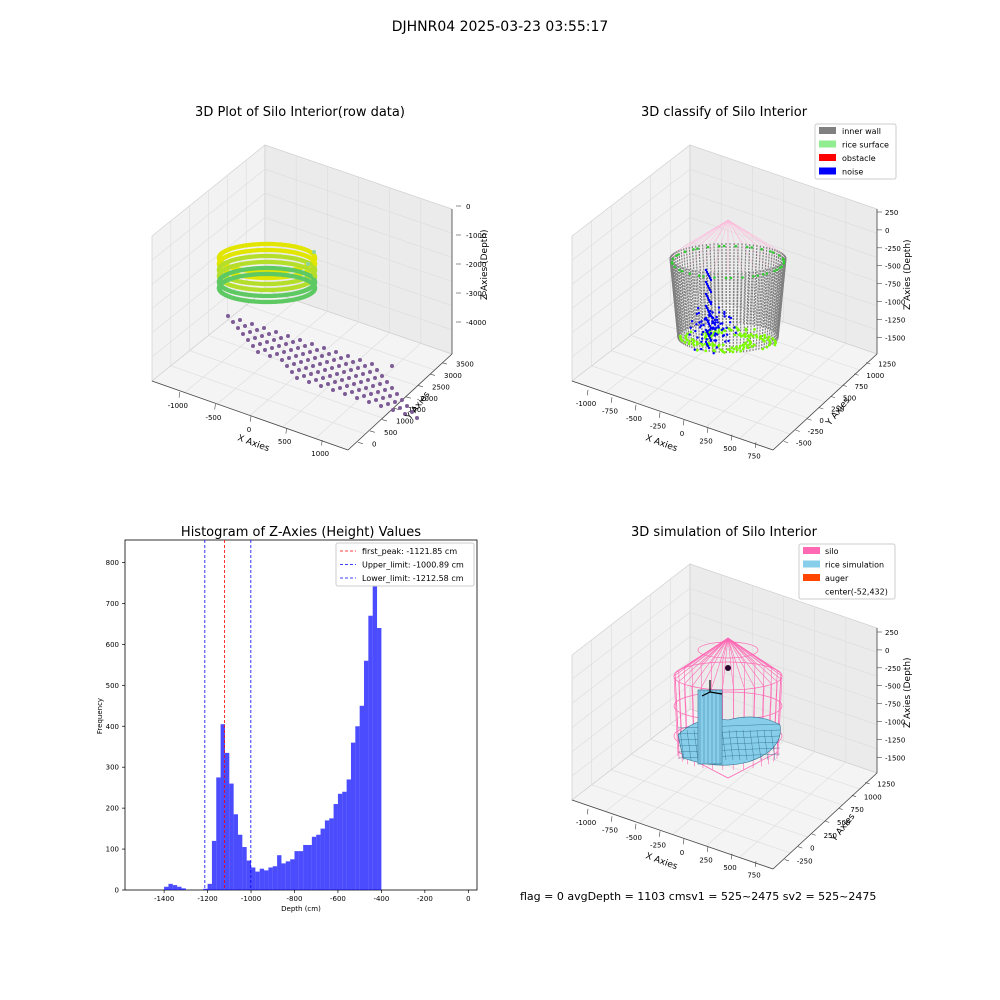 This screenshot has width=1000, height=1000. What do you see at coordinates (115, 727) in the screenshot?
I see `histogram-y-ticks: 0 100 200 300 400 500 600 700 800` at bounding box center [115, 727].